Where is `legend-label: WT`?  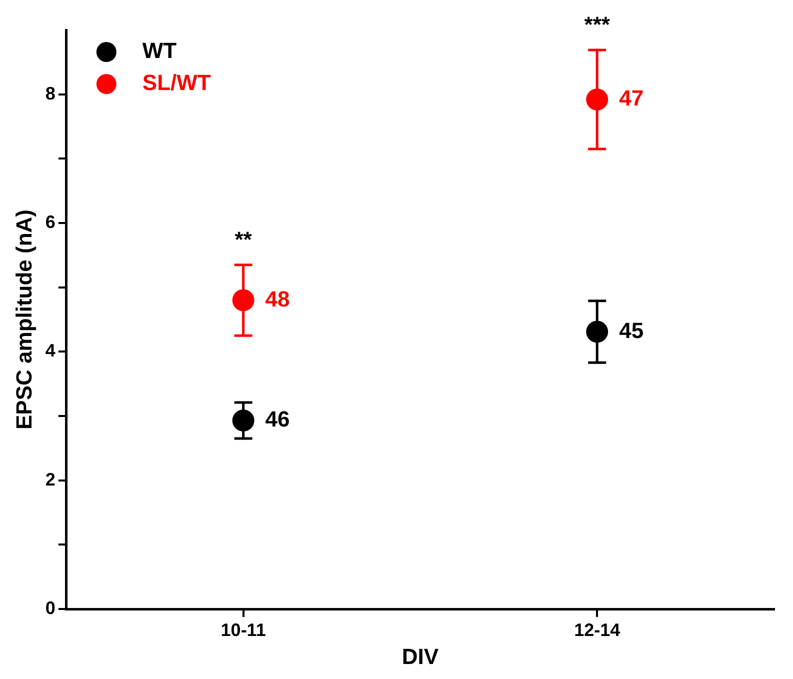 legend-label: WT is located at coordinates (160, 51).